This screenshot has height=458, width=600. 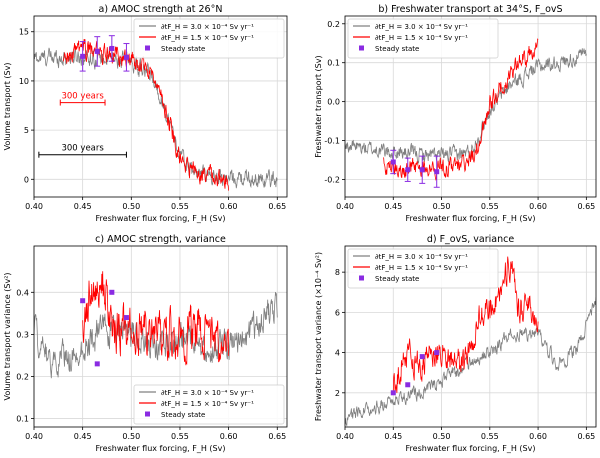 What do you see at coordinates (333, 102) in the screenshot?
I see `y-tick-label: 0.0` at bounding box center [333, 102].